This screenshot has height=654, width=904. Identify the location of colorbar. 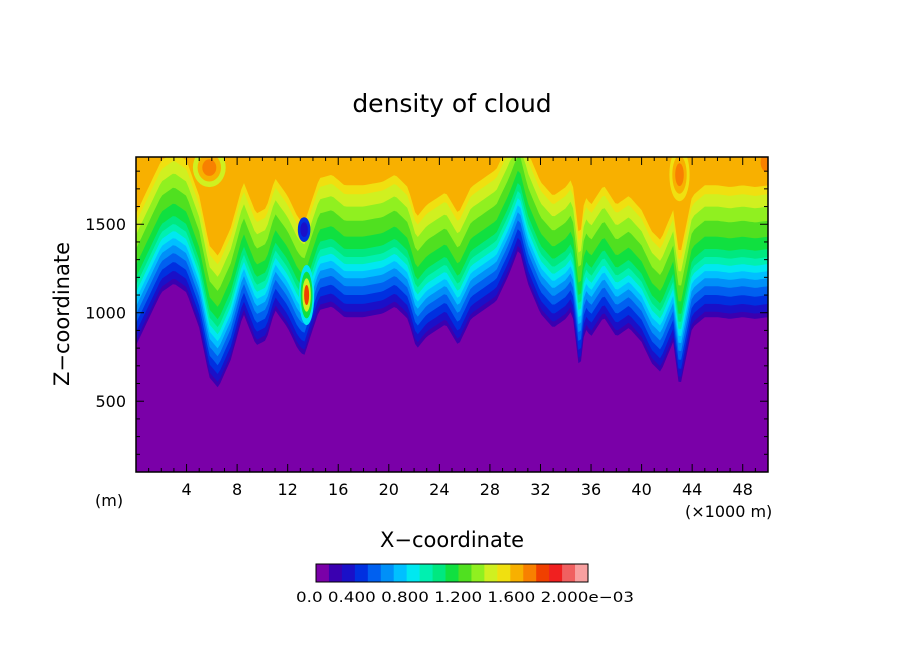
(452, 573).